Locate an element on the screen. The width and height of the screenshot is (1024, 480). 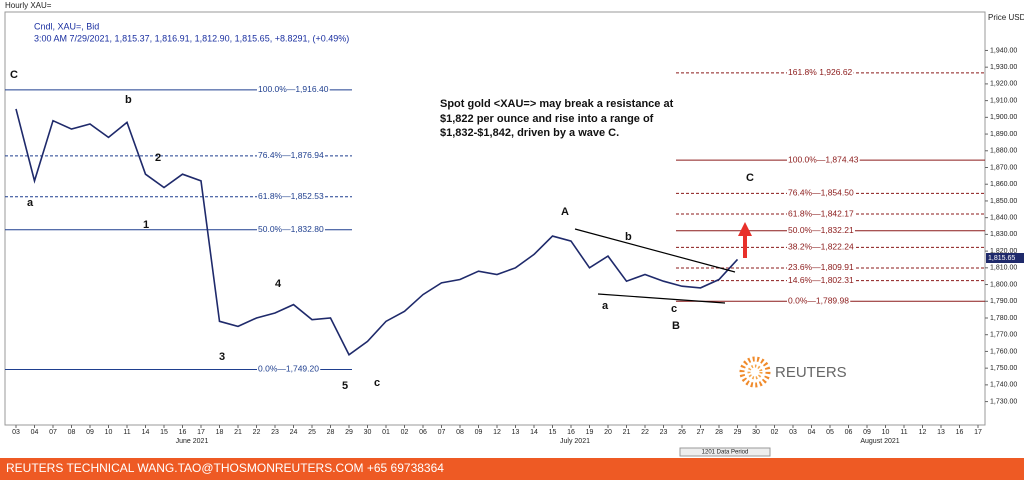
x-tick-label: 24 is located at coordinates (294, 432).